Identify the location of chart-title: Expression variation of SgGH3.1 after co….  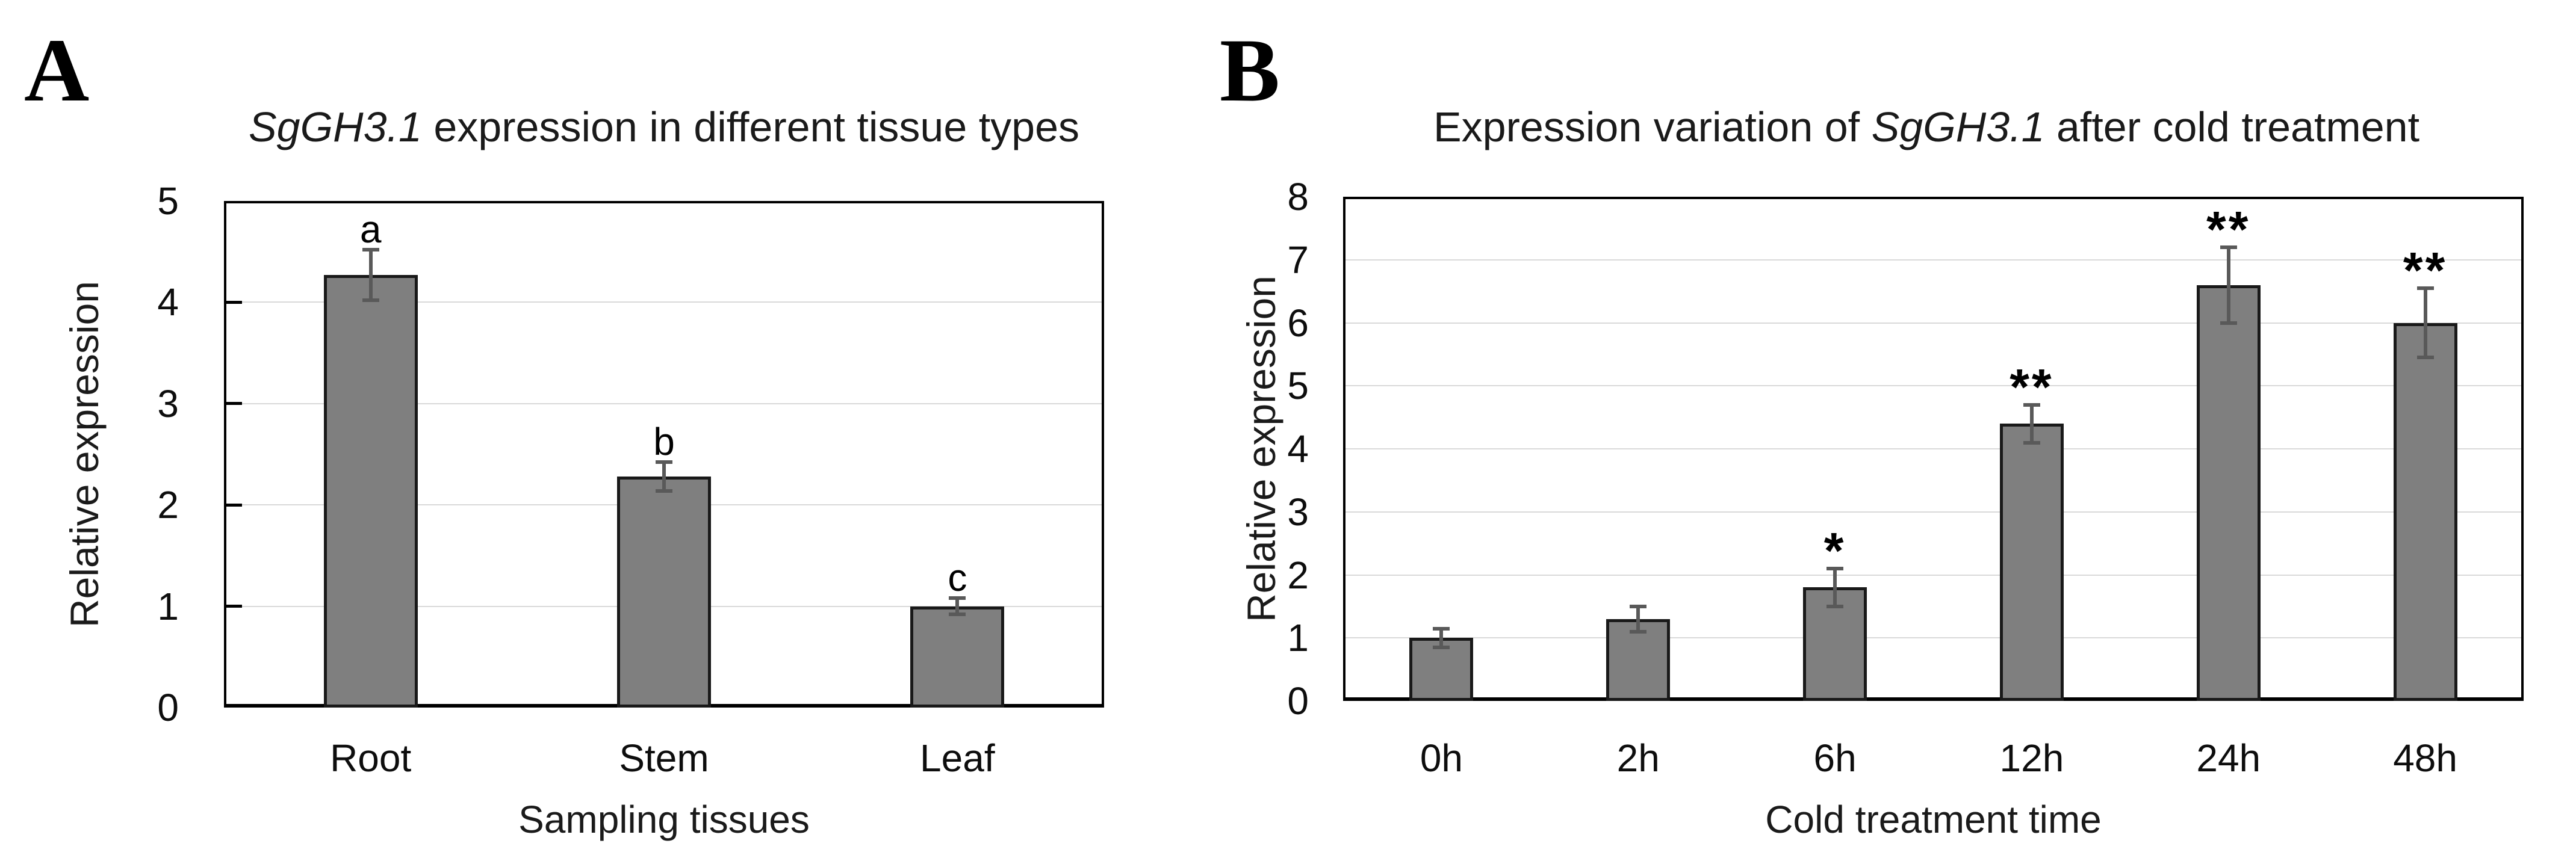
(1926, 127).